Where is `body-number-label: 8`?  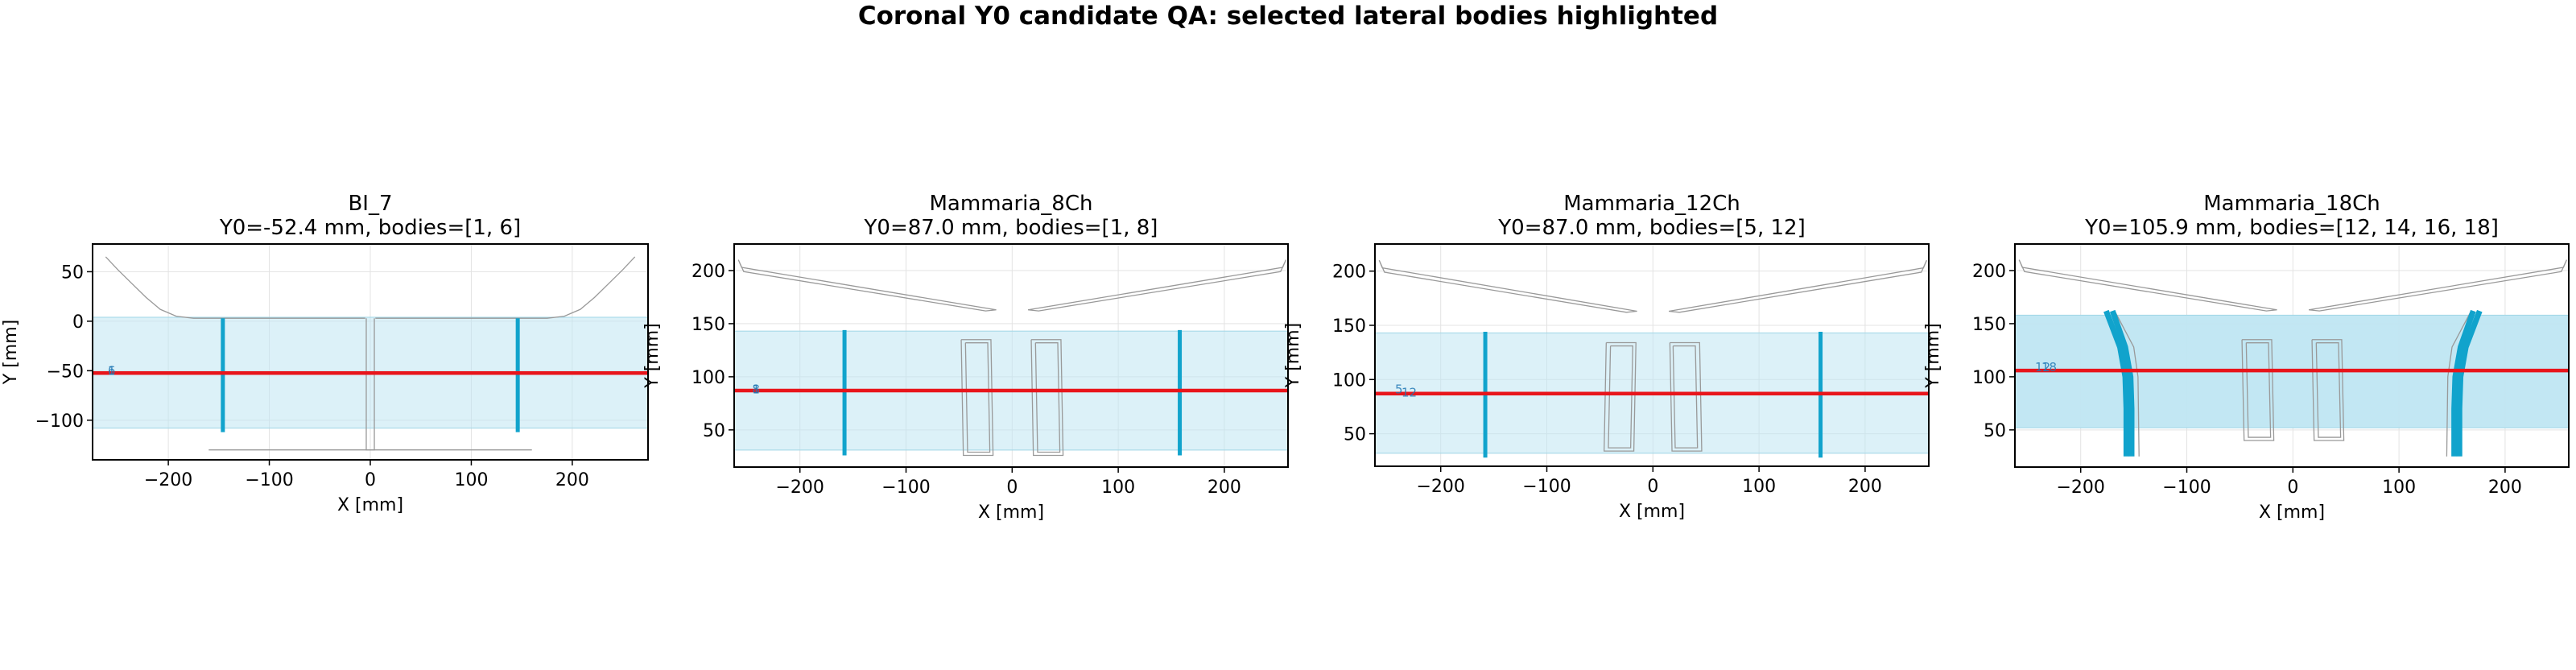 body-number-label: 8 is located at coordinates (756, 390).